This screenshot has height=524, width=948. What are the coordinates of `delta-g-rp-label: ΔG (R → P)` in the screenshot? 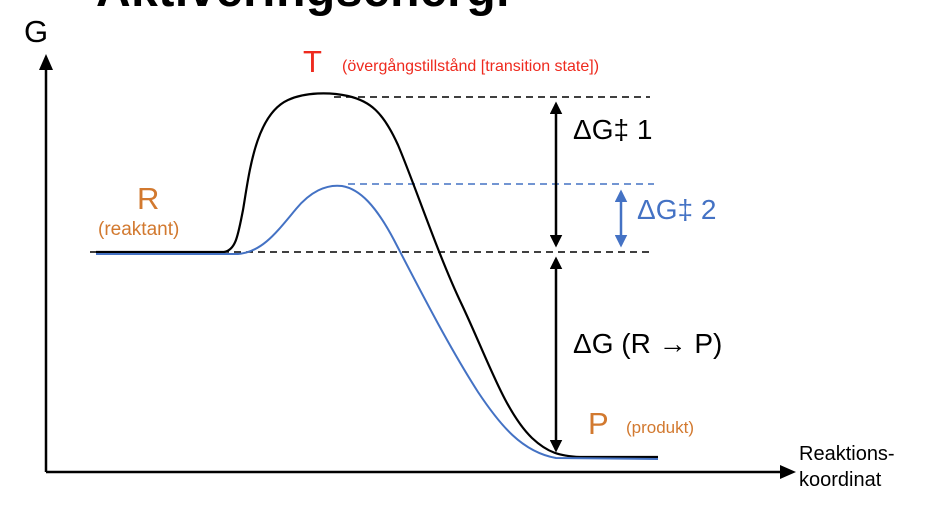 It's located at (648, 343).